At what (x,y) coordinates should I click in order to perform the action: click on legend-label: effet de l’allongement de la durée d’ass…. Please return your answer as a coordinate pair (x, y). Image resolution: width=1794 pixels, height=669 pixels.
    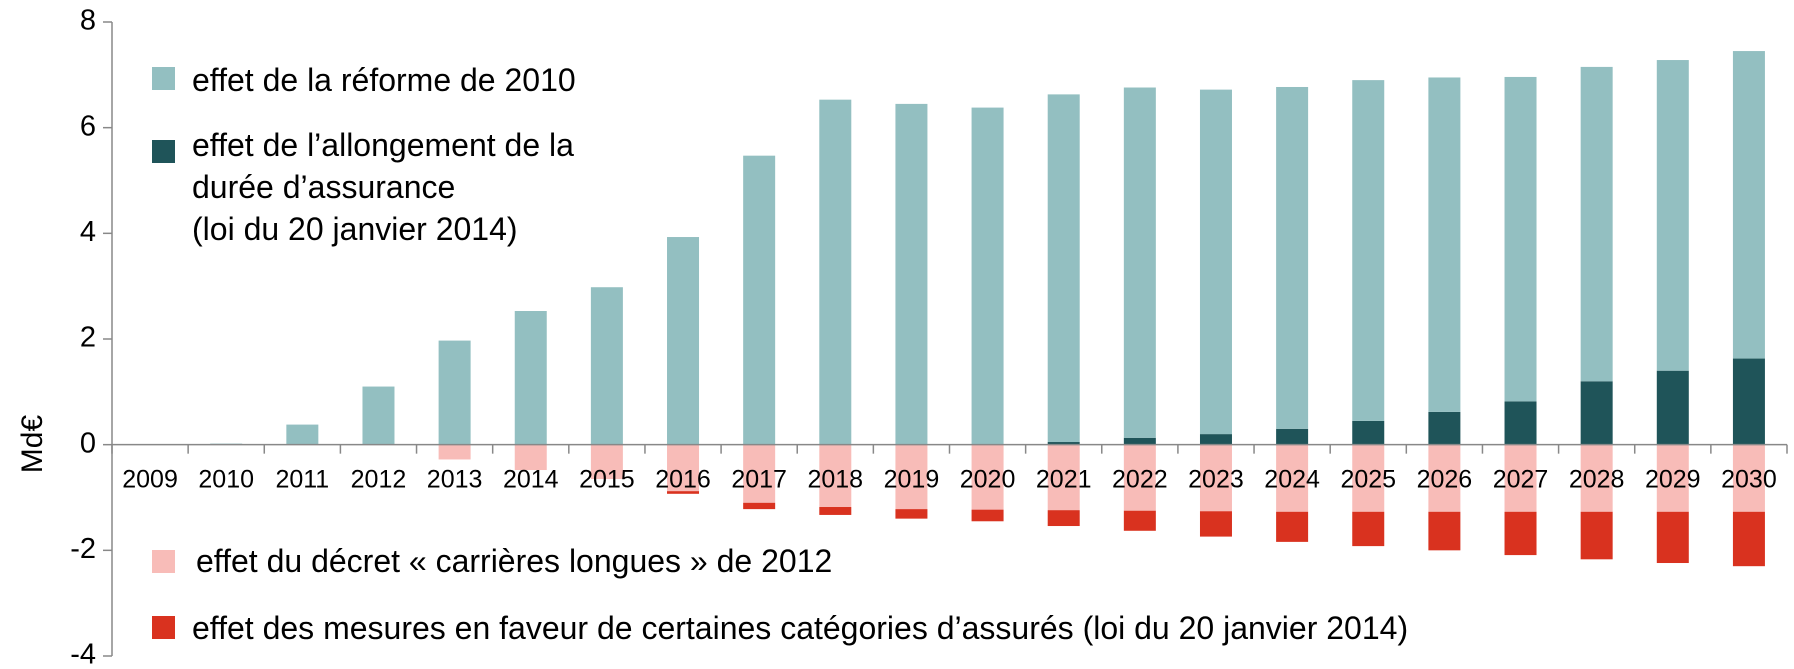
    Looking at the image, I should click on (383, 187).